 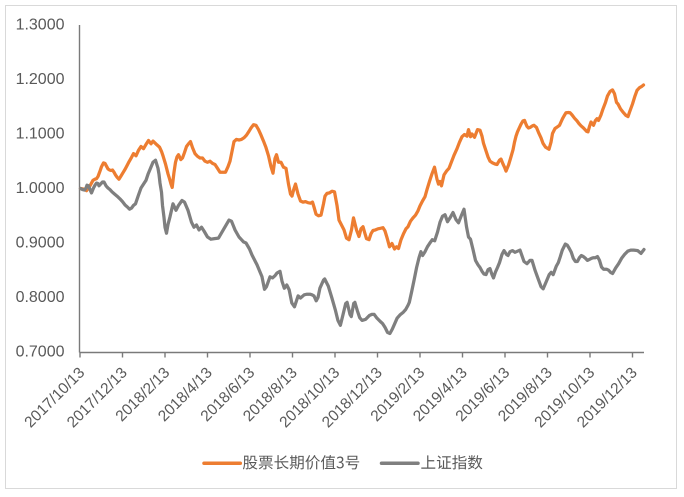 I want to click on svg-text: 0.9000, so click(x=40, y=243).